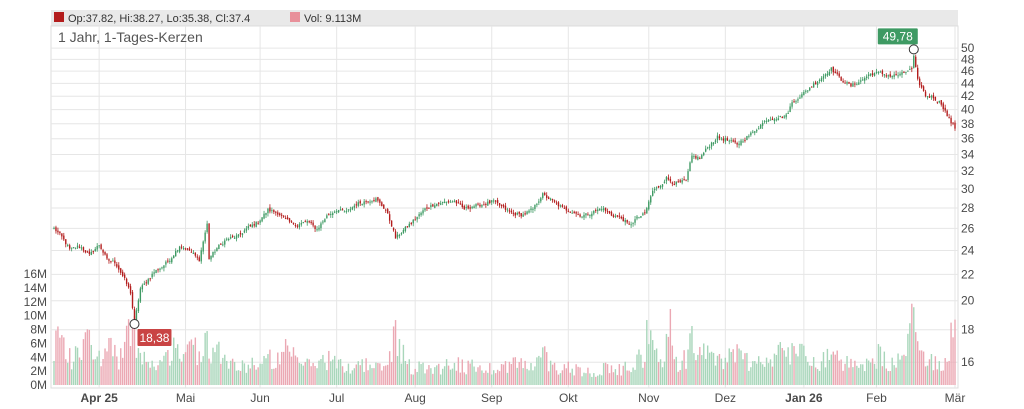 This screenshot has width=1024, height=409. I want to click on price-tick-label: 46, so click(968, 71).